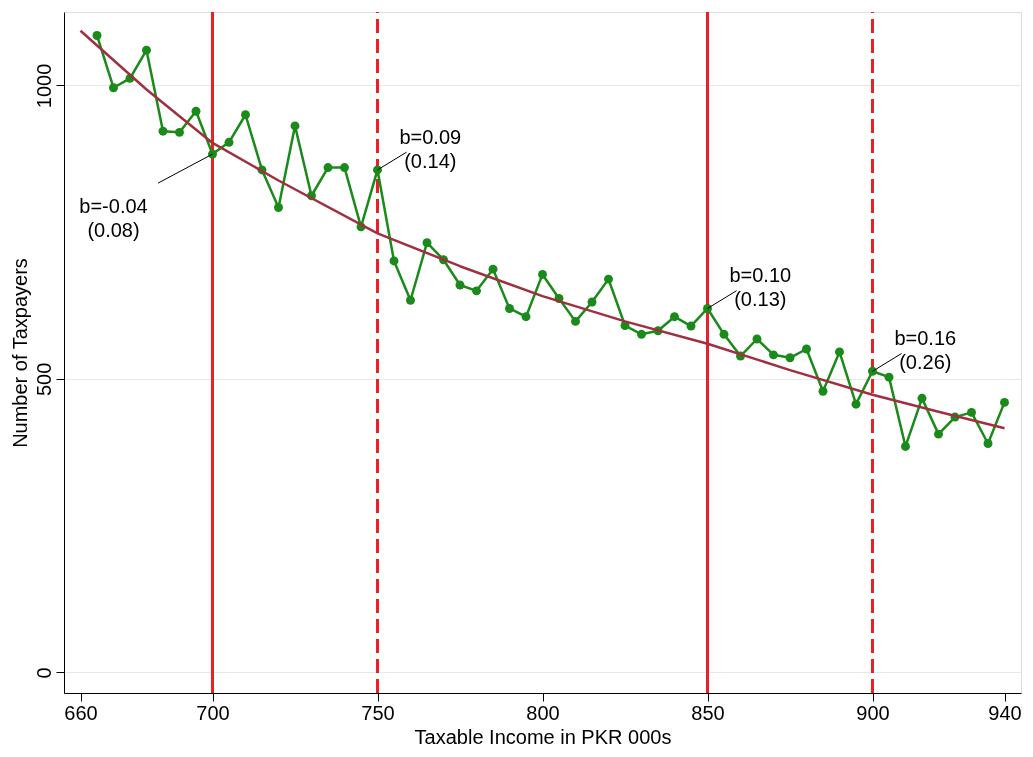 This screenshot has height=757, width=1033. What do you see at coordinates (925, 350) in the screenshot?
I see `annotation: b=0.16 (0.26)` at bounding box center [925, 350].